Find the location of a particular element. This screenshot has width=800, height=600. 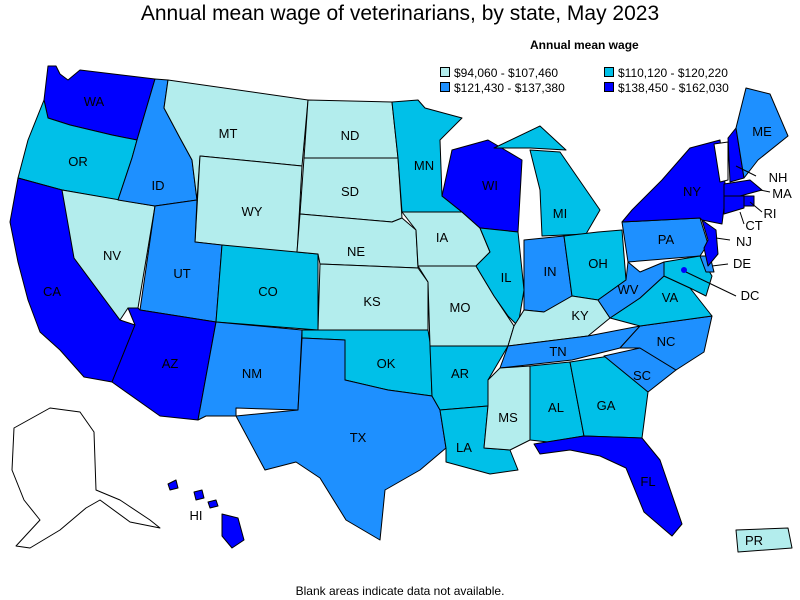

label-ID: ID is located at coordinates (158, 185).